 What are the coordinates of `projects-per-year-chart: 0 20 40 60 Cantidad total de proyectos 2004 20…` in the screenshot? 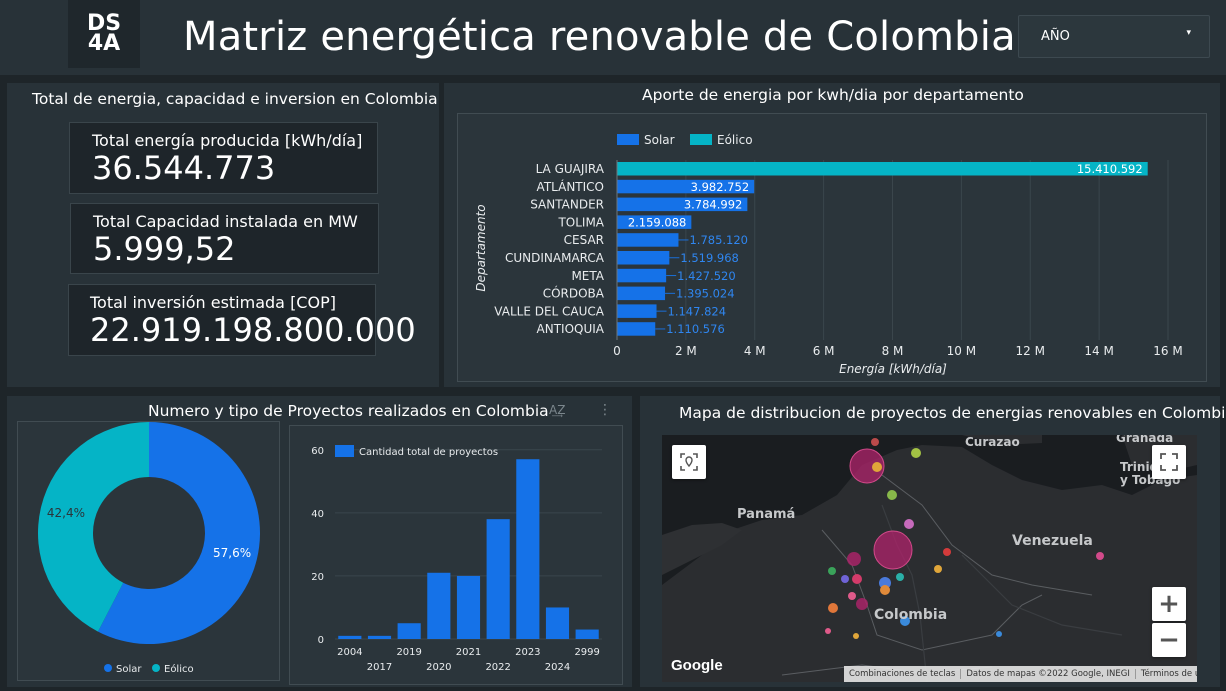 It's located at (456, 559).